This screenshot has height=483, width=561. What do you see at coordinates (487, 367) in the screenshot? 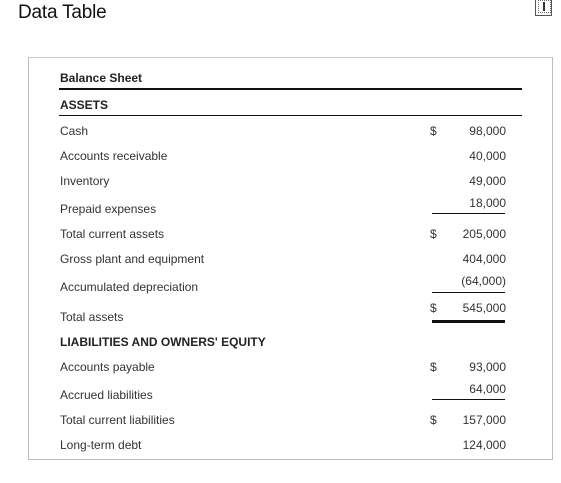
I see `row-value: 93,000` at bounding box center [487, 367].